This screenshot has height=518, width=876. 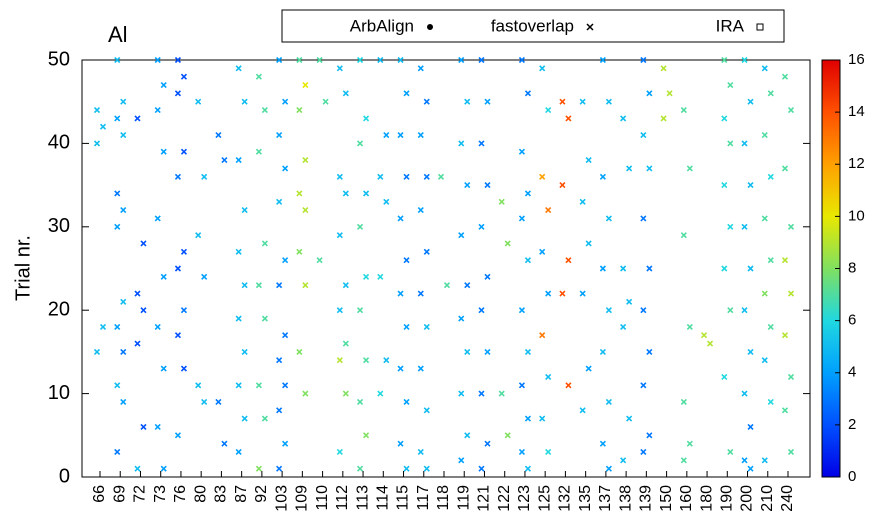 I want to click on colorbar-tick-label: 2, so click(x=852, y=424).